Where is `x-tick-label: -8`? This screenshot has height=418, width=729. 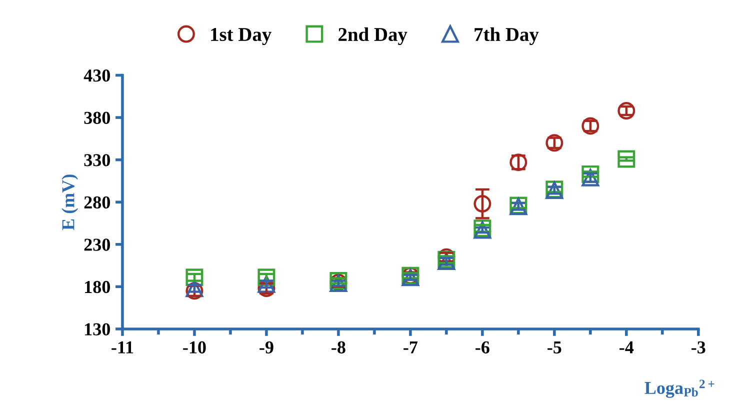 x-tick-label: -8 is located at coordinates (339, 347).